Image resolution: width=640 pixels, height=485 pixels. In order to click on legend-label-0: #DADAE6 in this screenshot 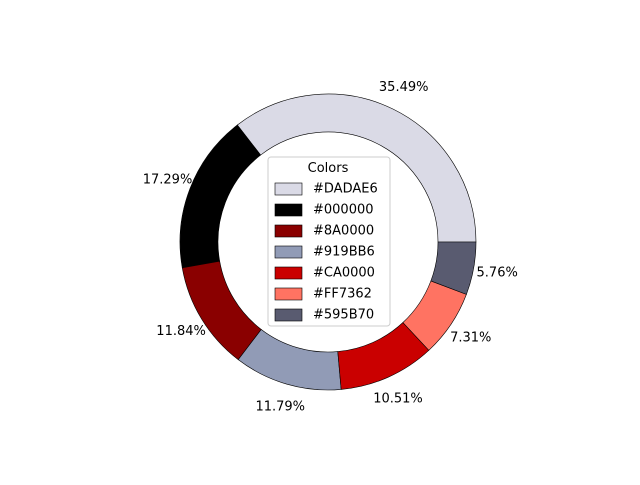, I will do `click(345, 189)`.